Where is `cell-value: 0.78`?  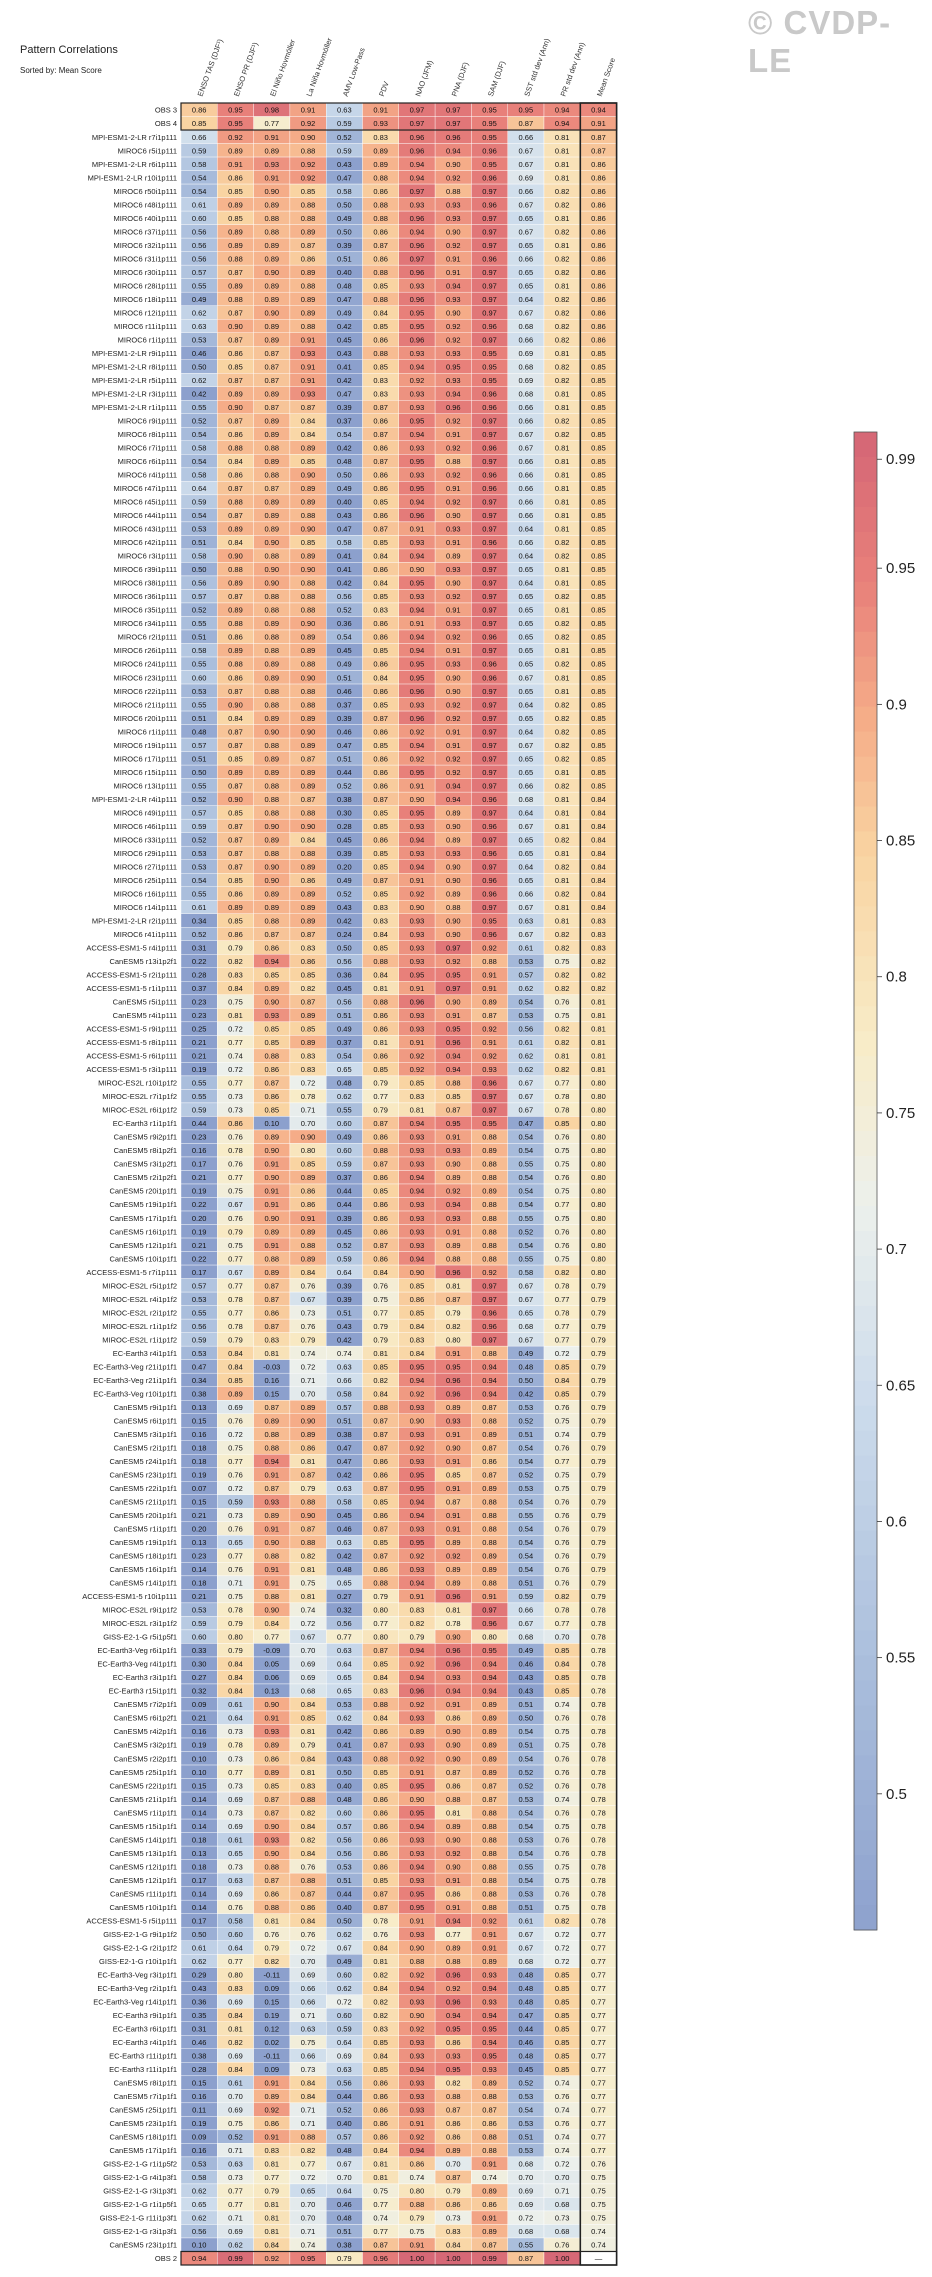 cell-value: 0.78 is located at coordinates (235, 1745).